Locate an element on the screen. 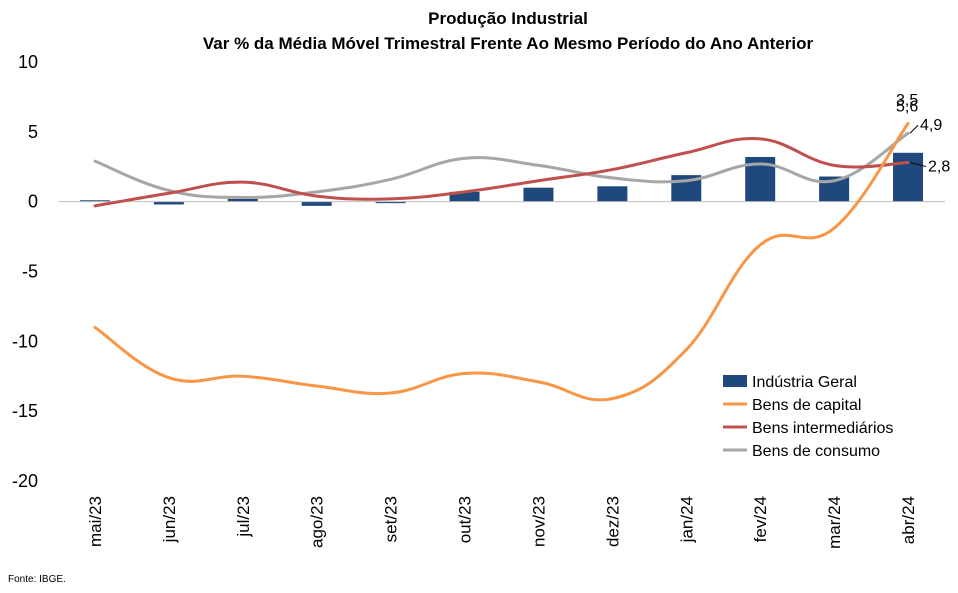  source-note: Fonte: IBGE. is located at coordinates (37, 579).